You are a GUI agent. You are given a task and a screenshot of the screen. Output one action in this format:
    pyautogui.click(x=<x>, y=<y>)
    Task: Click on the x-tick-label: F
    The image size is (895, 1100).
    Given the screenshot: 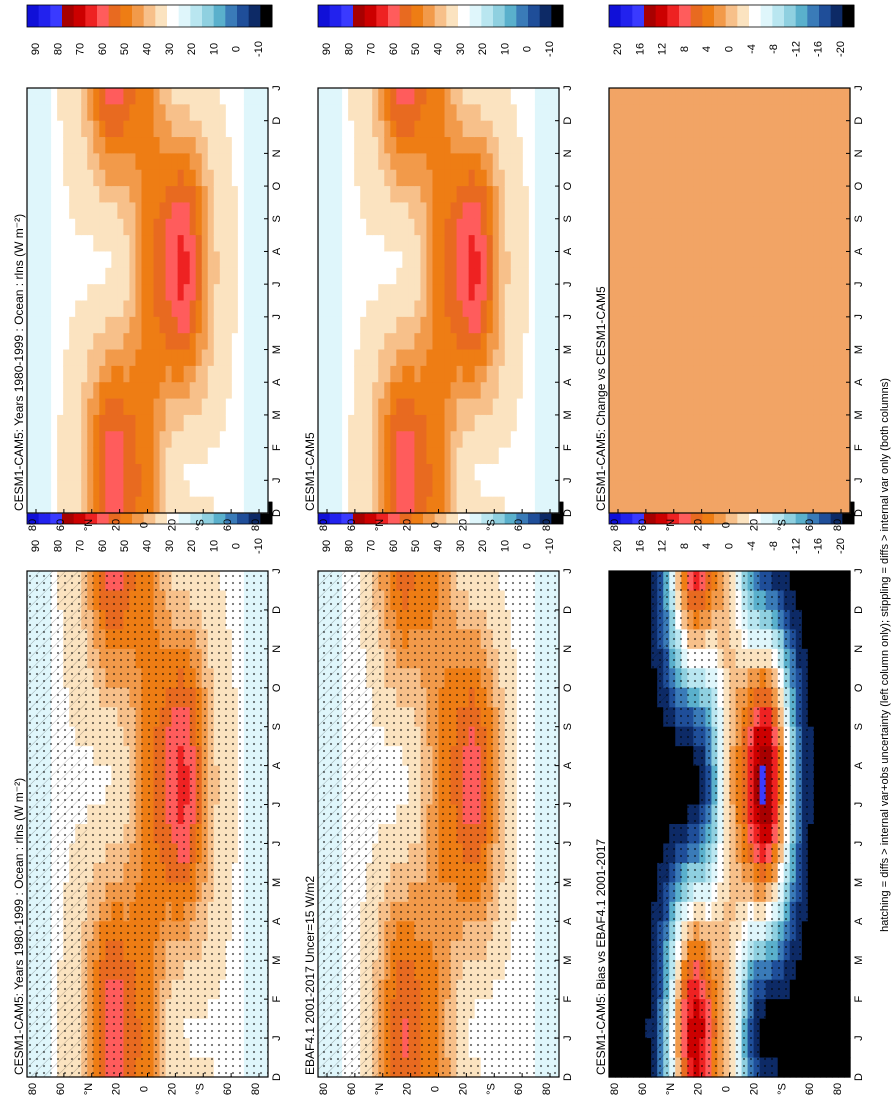 What is the action you would take?
    pyautogui.click(x=277, y=999)
    